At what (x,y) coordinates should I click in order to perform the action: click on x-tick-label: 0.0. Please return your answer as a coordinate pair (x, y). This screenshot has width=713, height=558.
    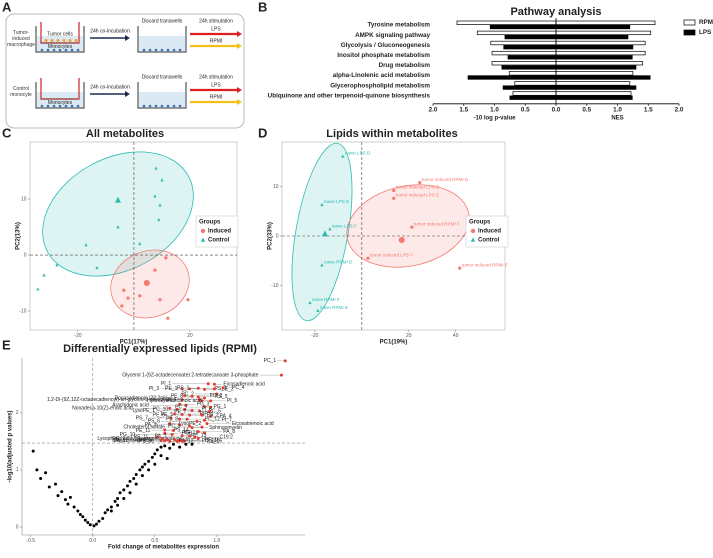
    Looking at the image, I should click on (92, 541).